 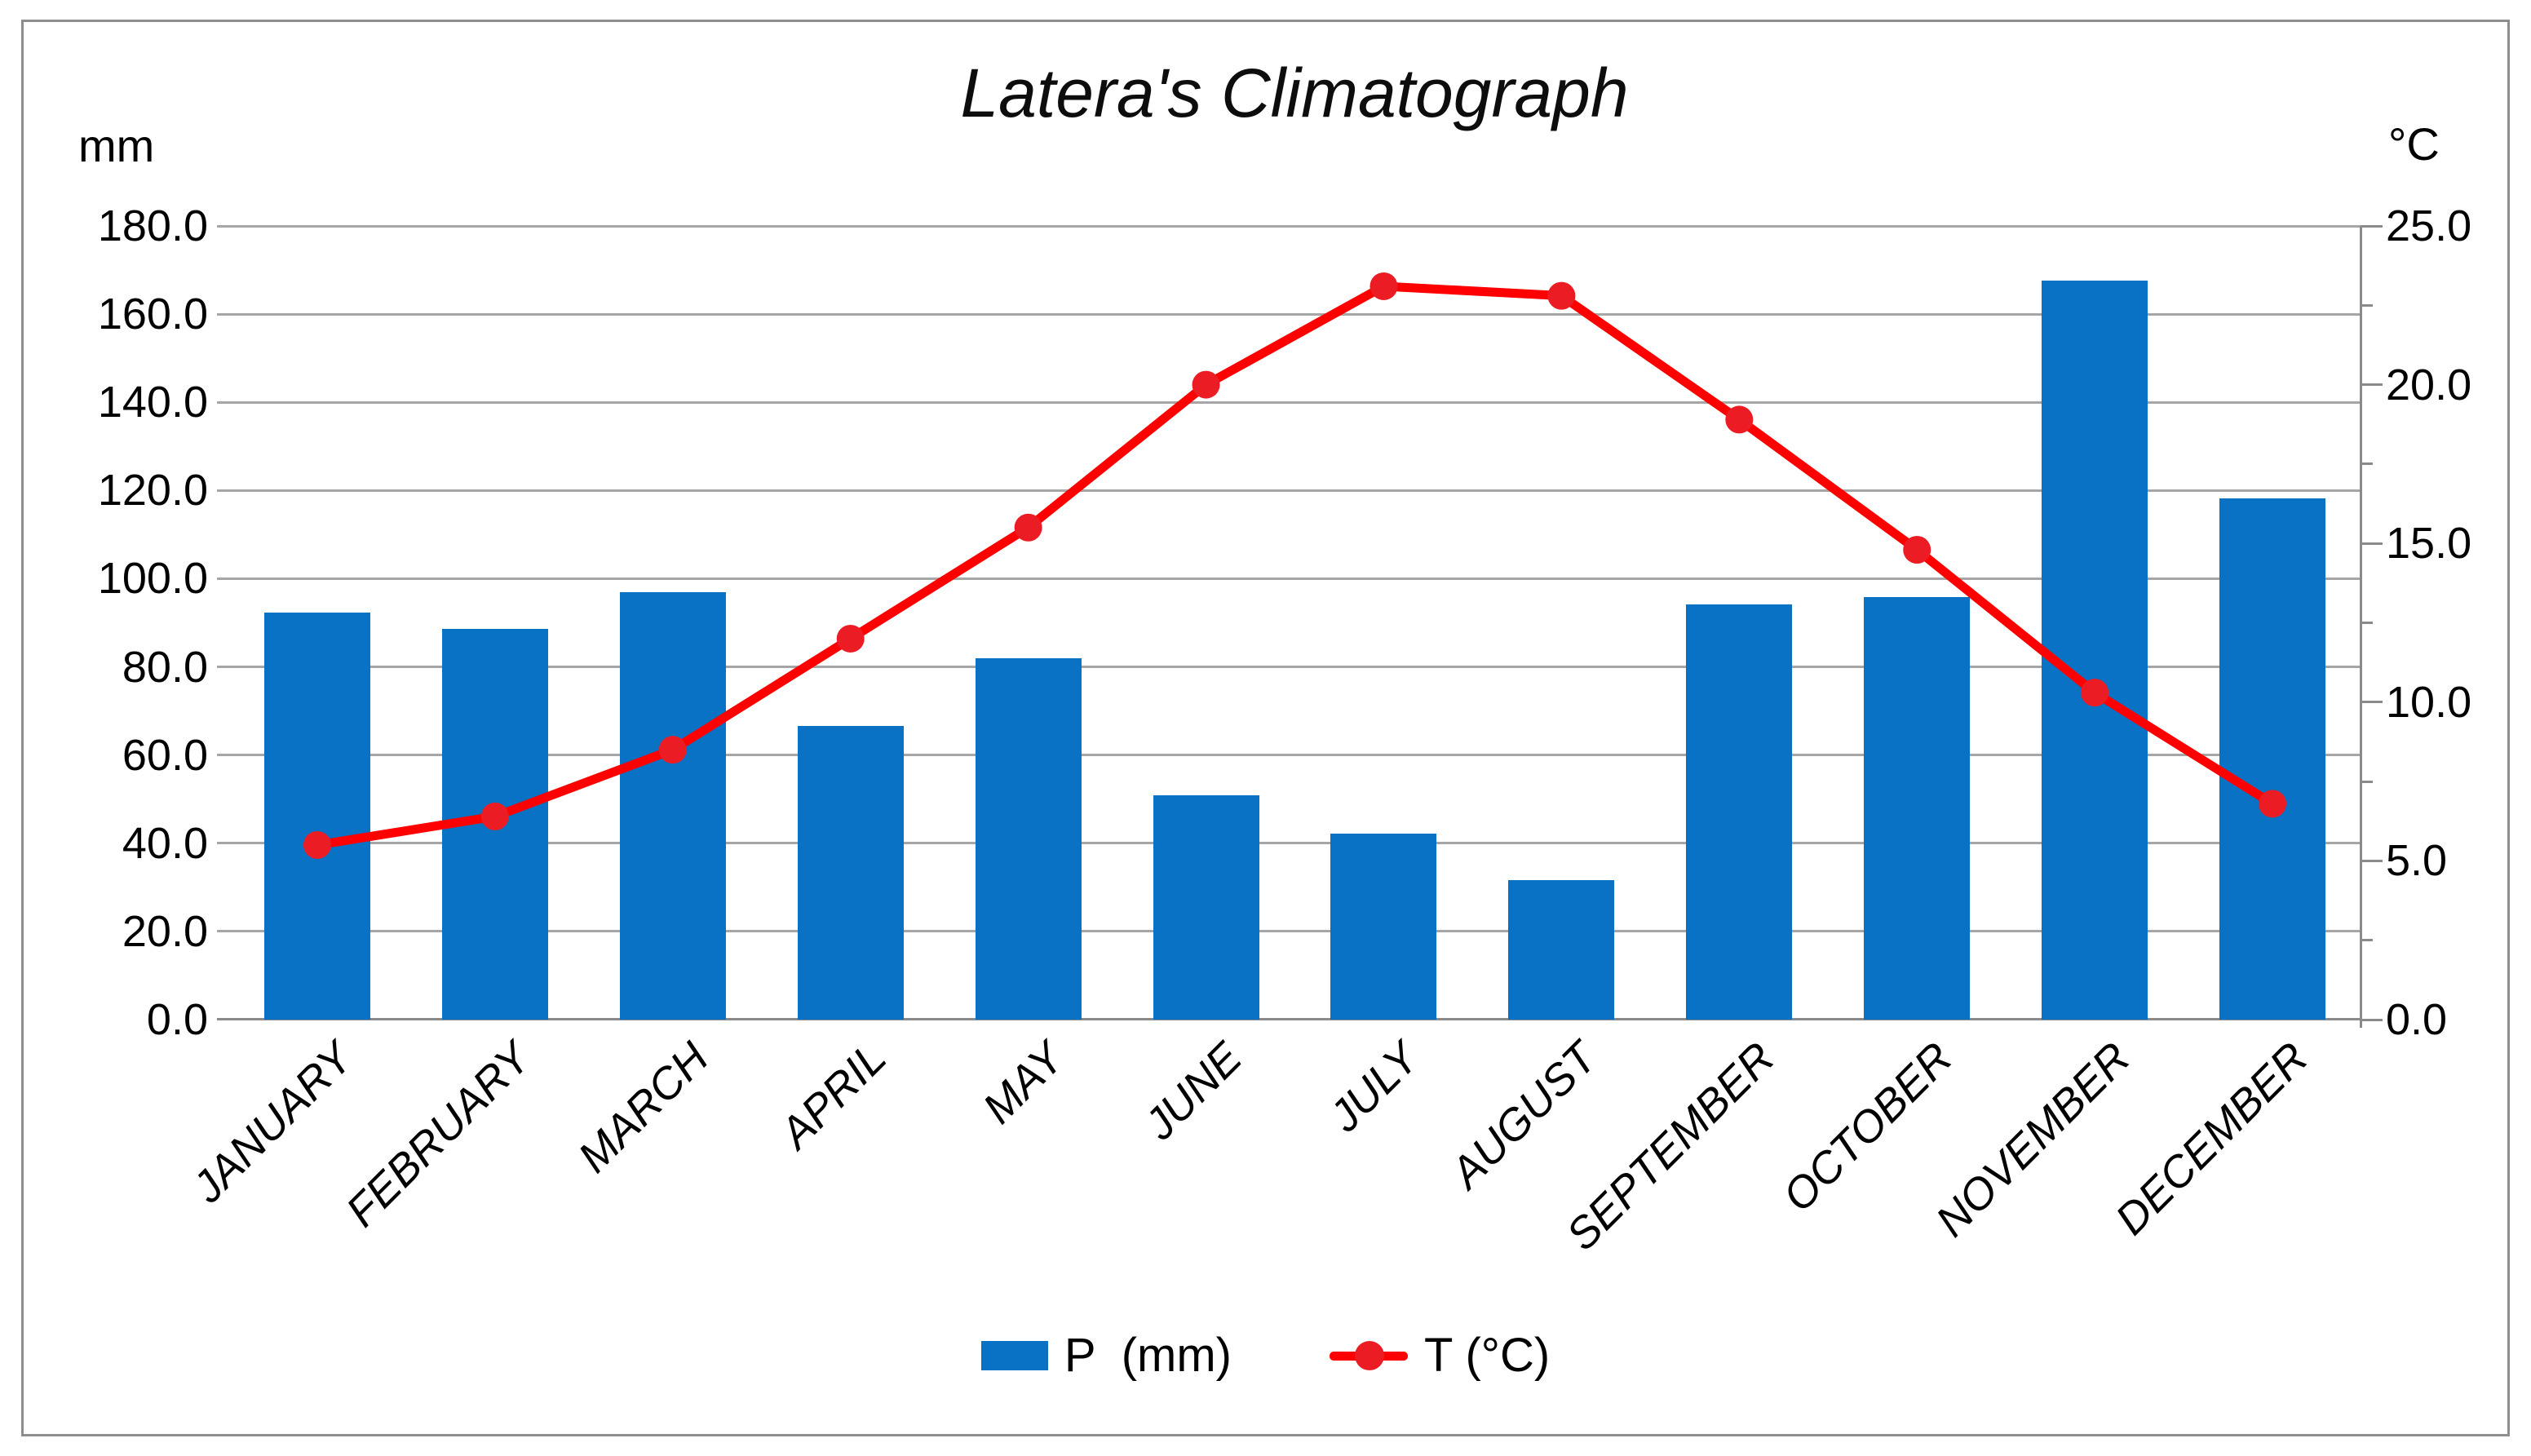 I want to click on left-axis-tick-label: 0.0, so click(x=177, y=1020).